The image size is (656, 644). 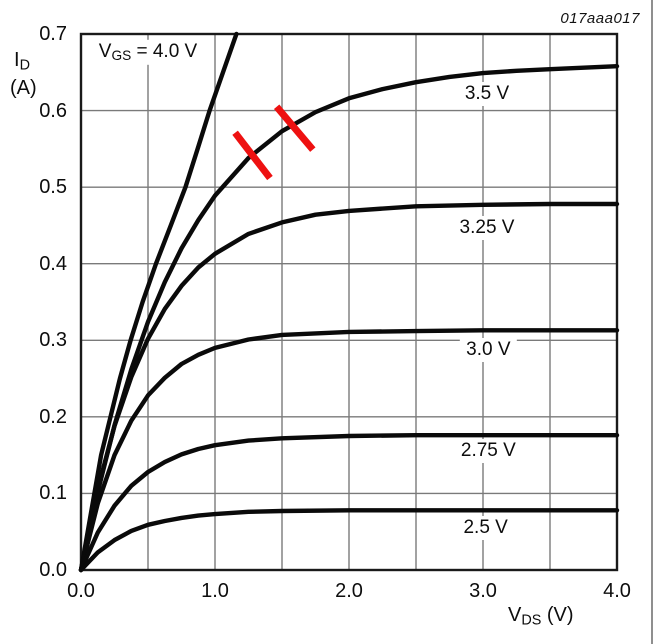 I want to click on curve-label-2.75V: 2.75 V, so click(x=488, y=451).